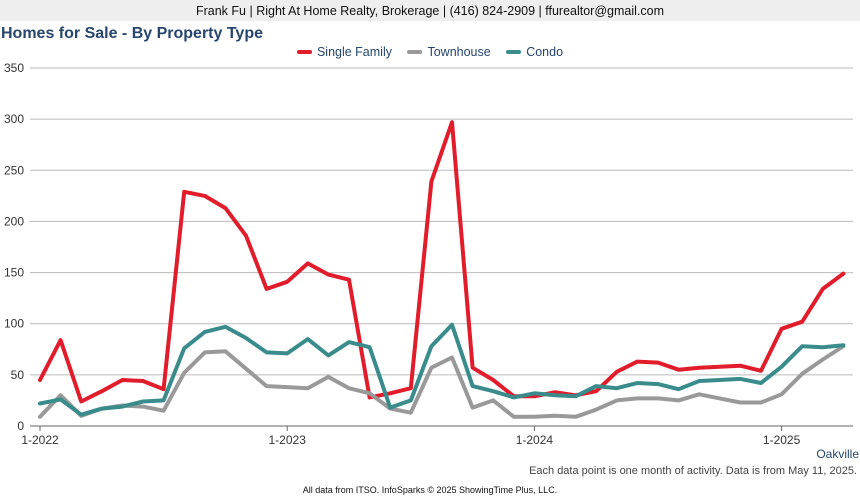 Image resolution: width=860 pixels, height=500 pixels. Describe the element at coordinates (442, 381) in the screenshot. I see `series-line-townhouse` at that location.